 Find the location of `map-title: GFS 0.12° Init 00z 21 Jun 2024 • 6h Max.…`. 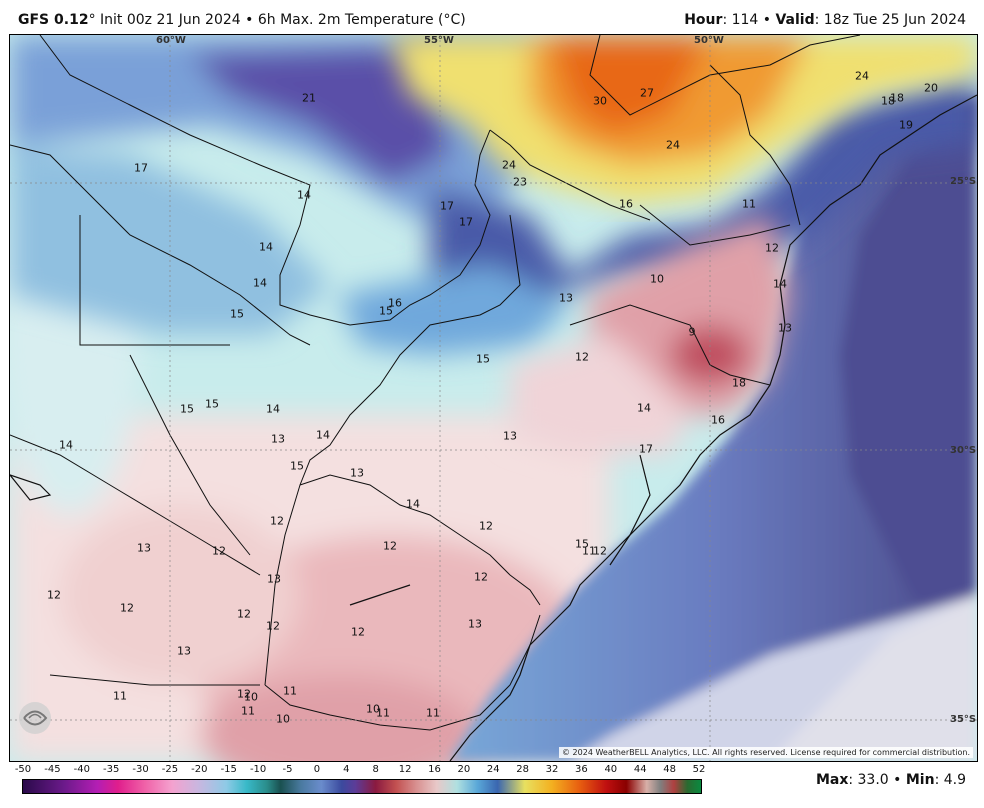

map-title: GFS 0.12° Init 00z 21 Jun 2024 • 6h Max.… is located at coordinates (242, 20).